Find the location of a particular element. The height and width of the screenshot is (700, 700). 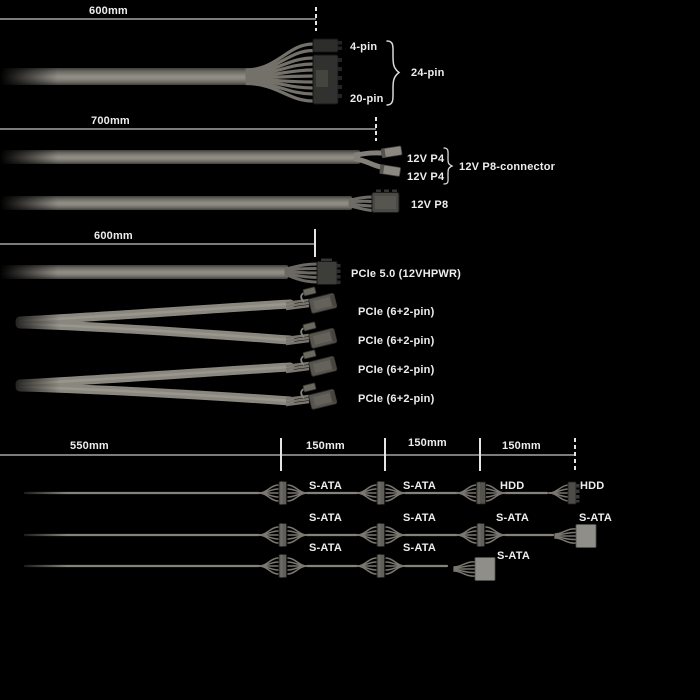

ruler-cpu-700mm is located at coordinates (188, 129).